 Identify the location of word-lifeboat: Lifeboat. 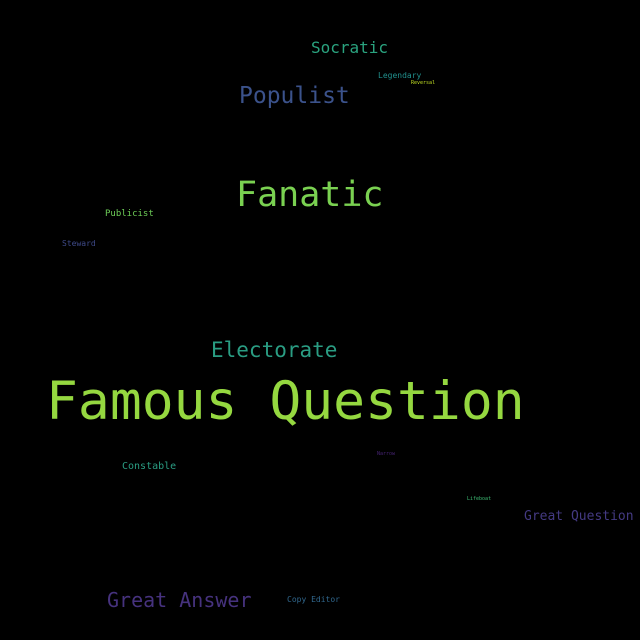
(479, 499).